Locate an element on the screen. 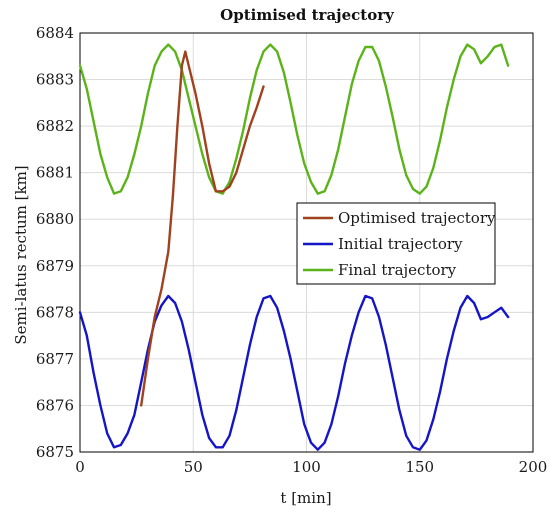 Image resolution: width=550 pixels, height=517 pixels. chart-title: Optimised trajectory is located at coordinates (307, 15).